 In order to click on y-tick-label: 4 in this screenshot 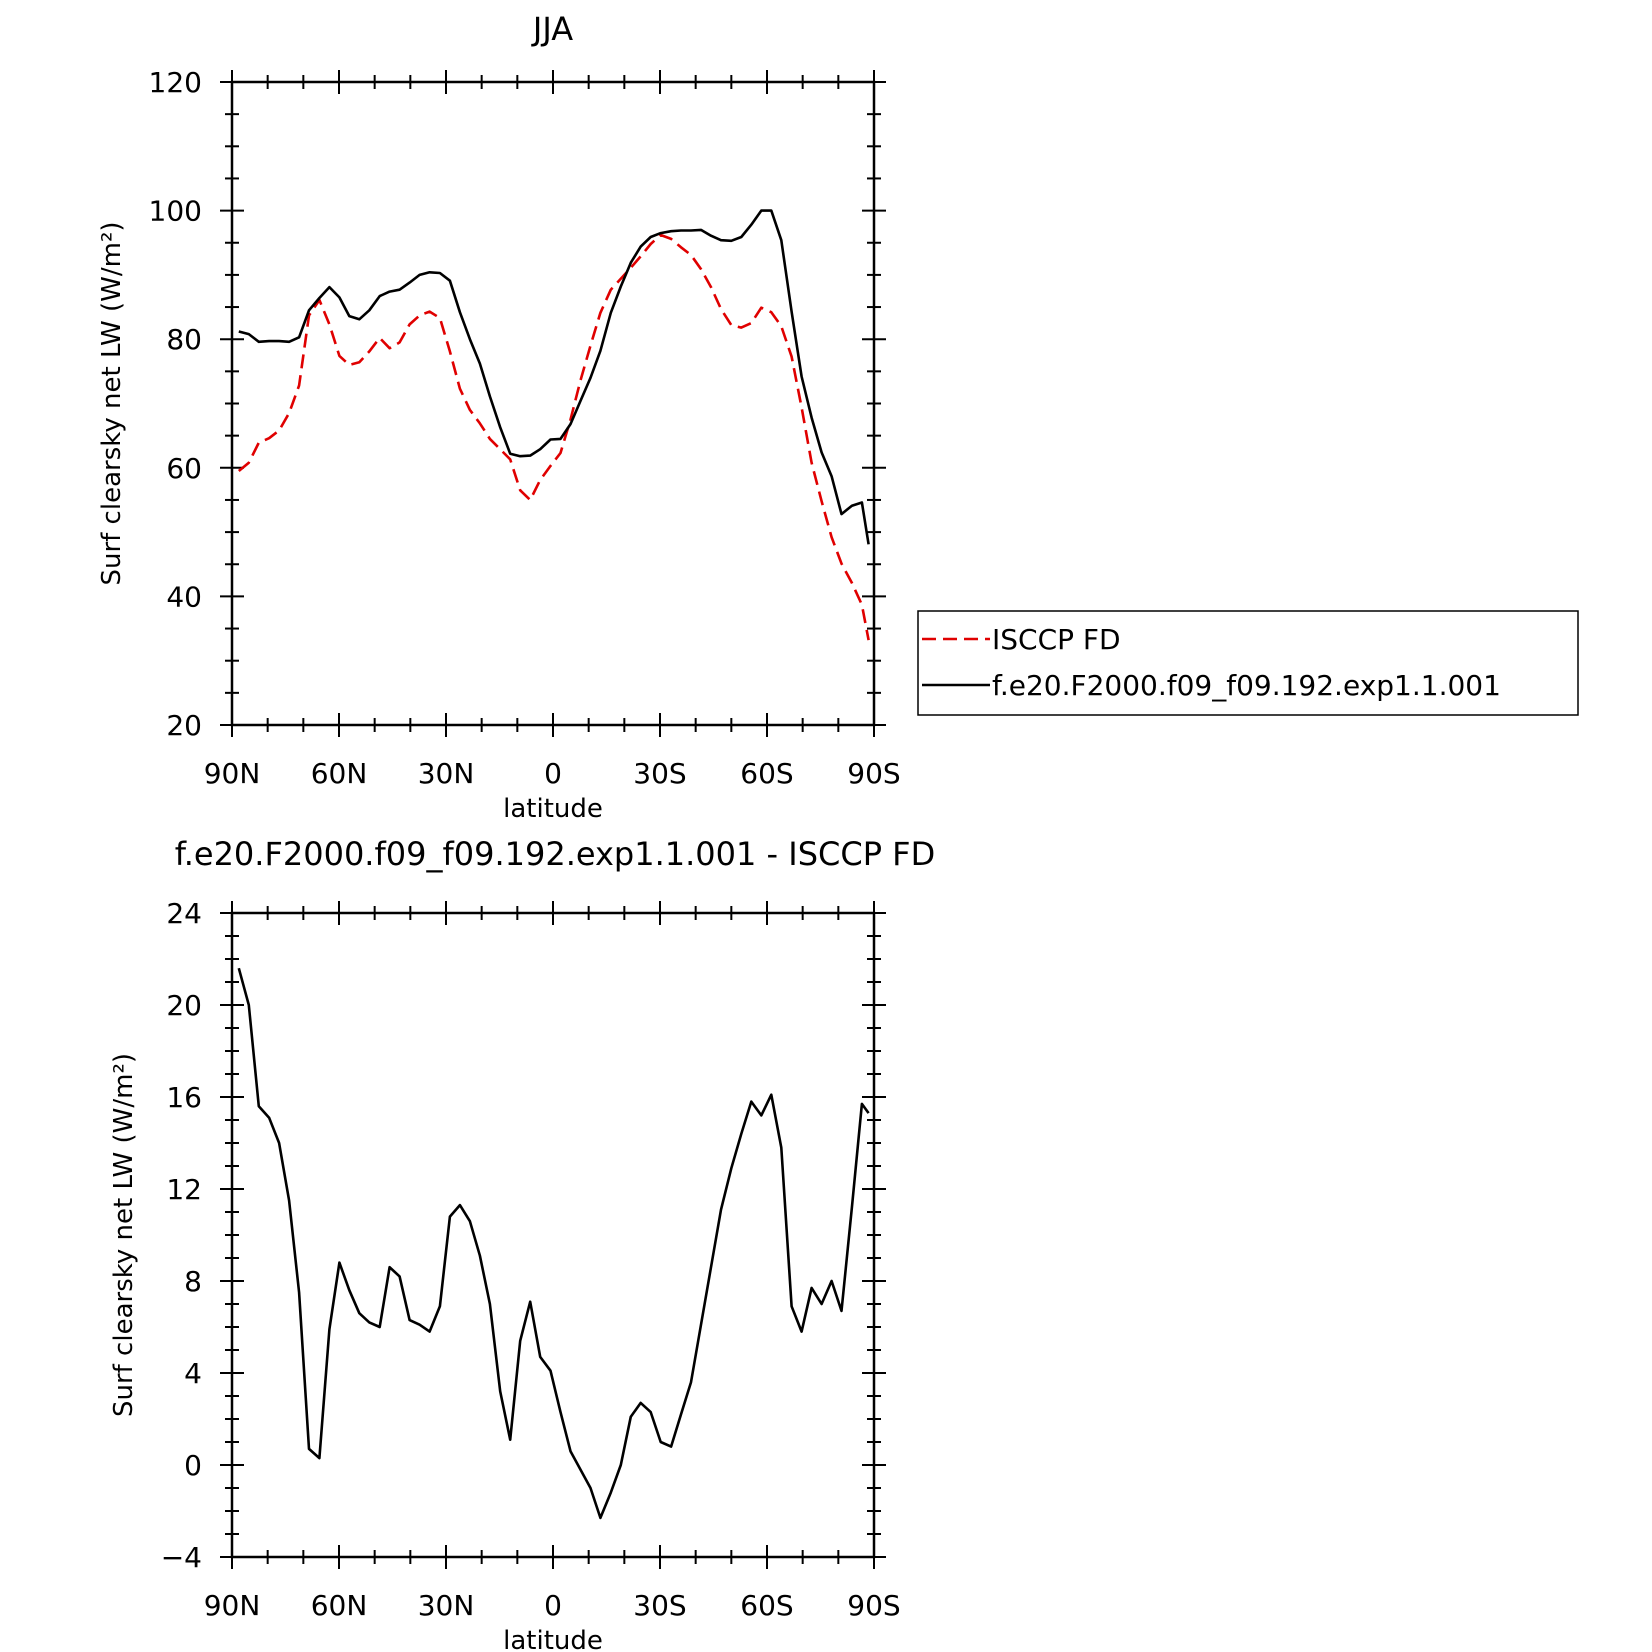, I will do `click(193, 1373)`.